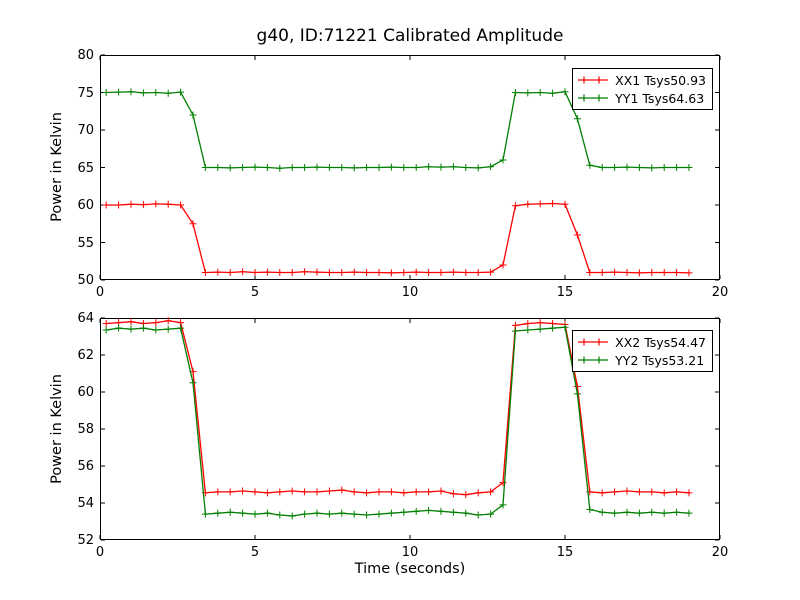 The image size is (800, 600). What do you see at coordinates (397, 130) in the screenshot?
I see `series-markers-yy1` at bounding box center [397, 130].